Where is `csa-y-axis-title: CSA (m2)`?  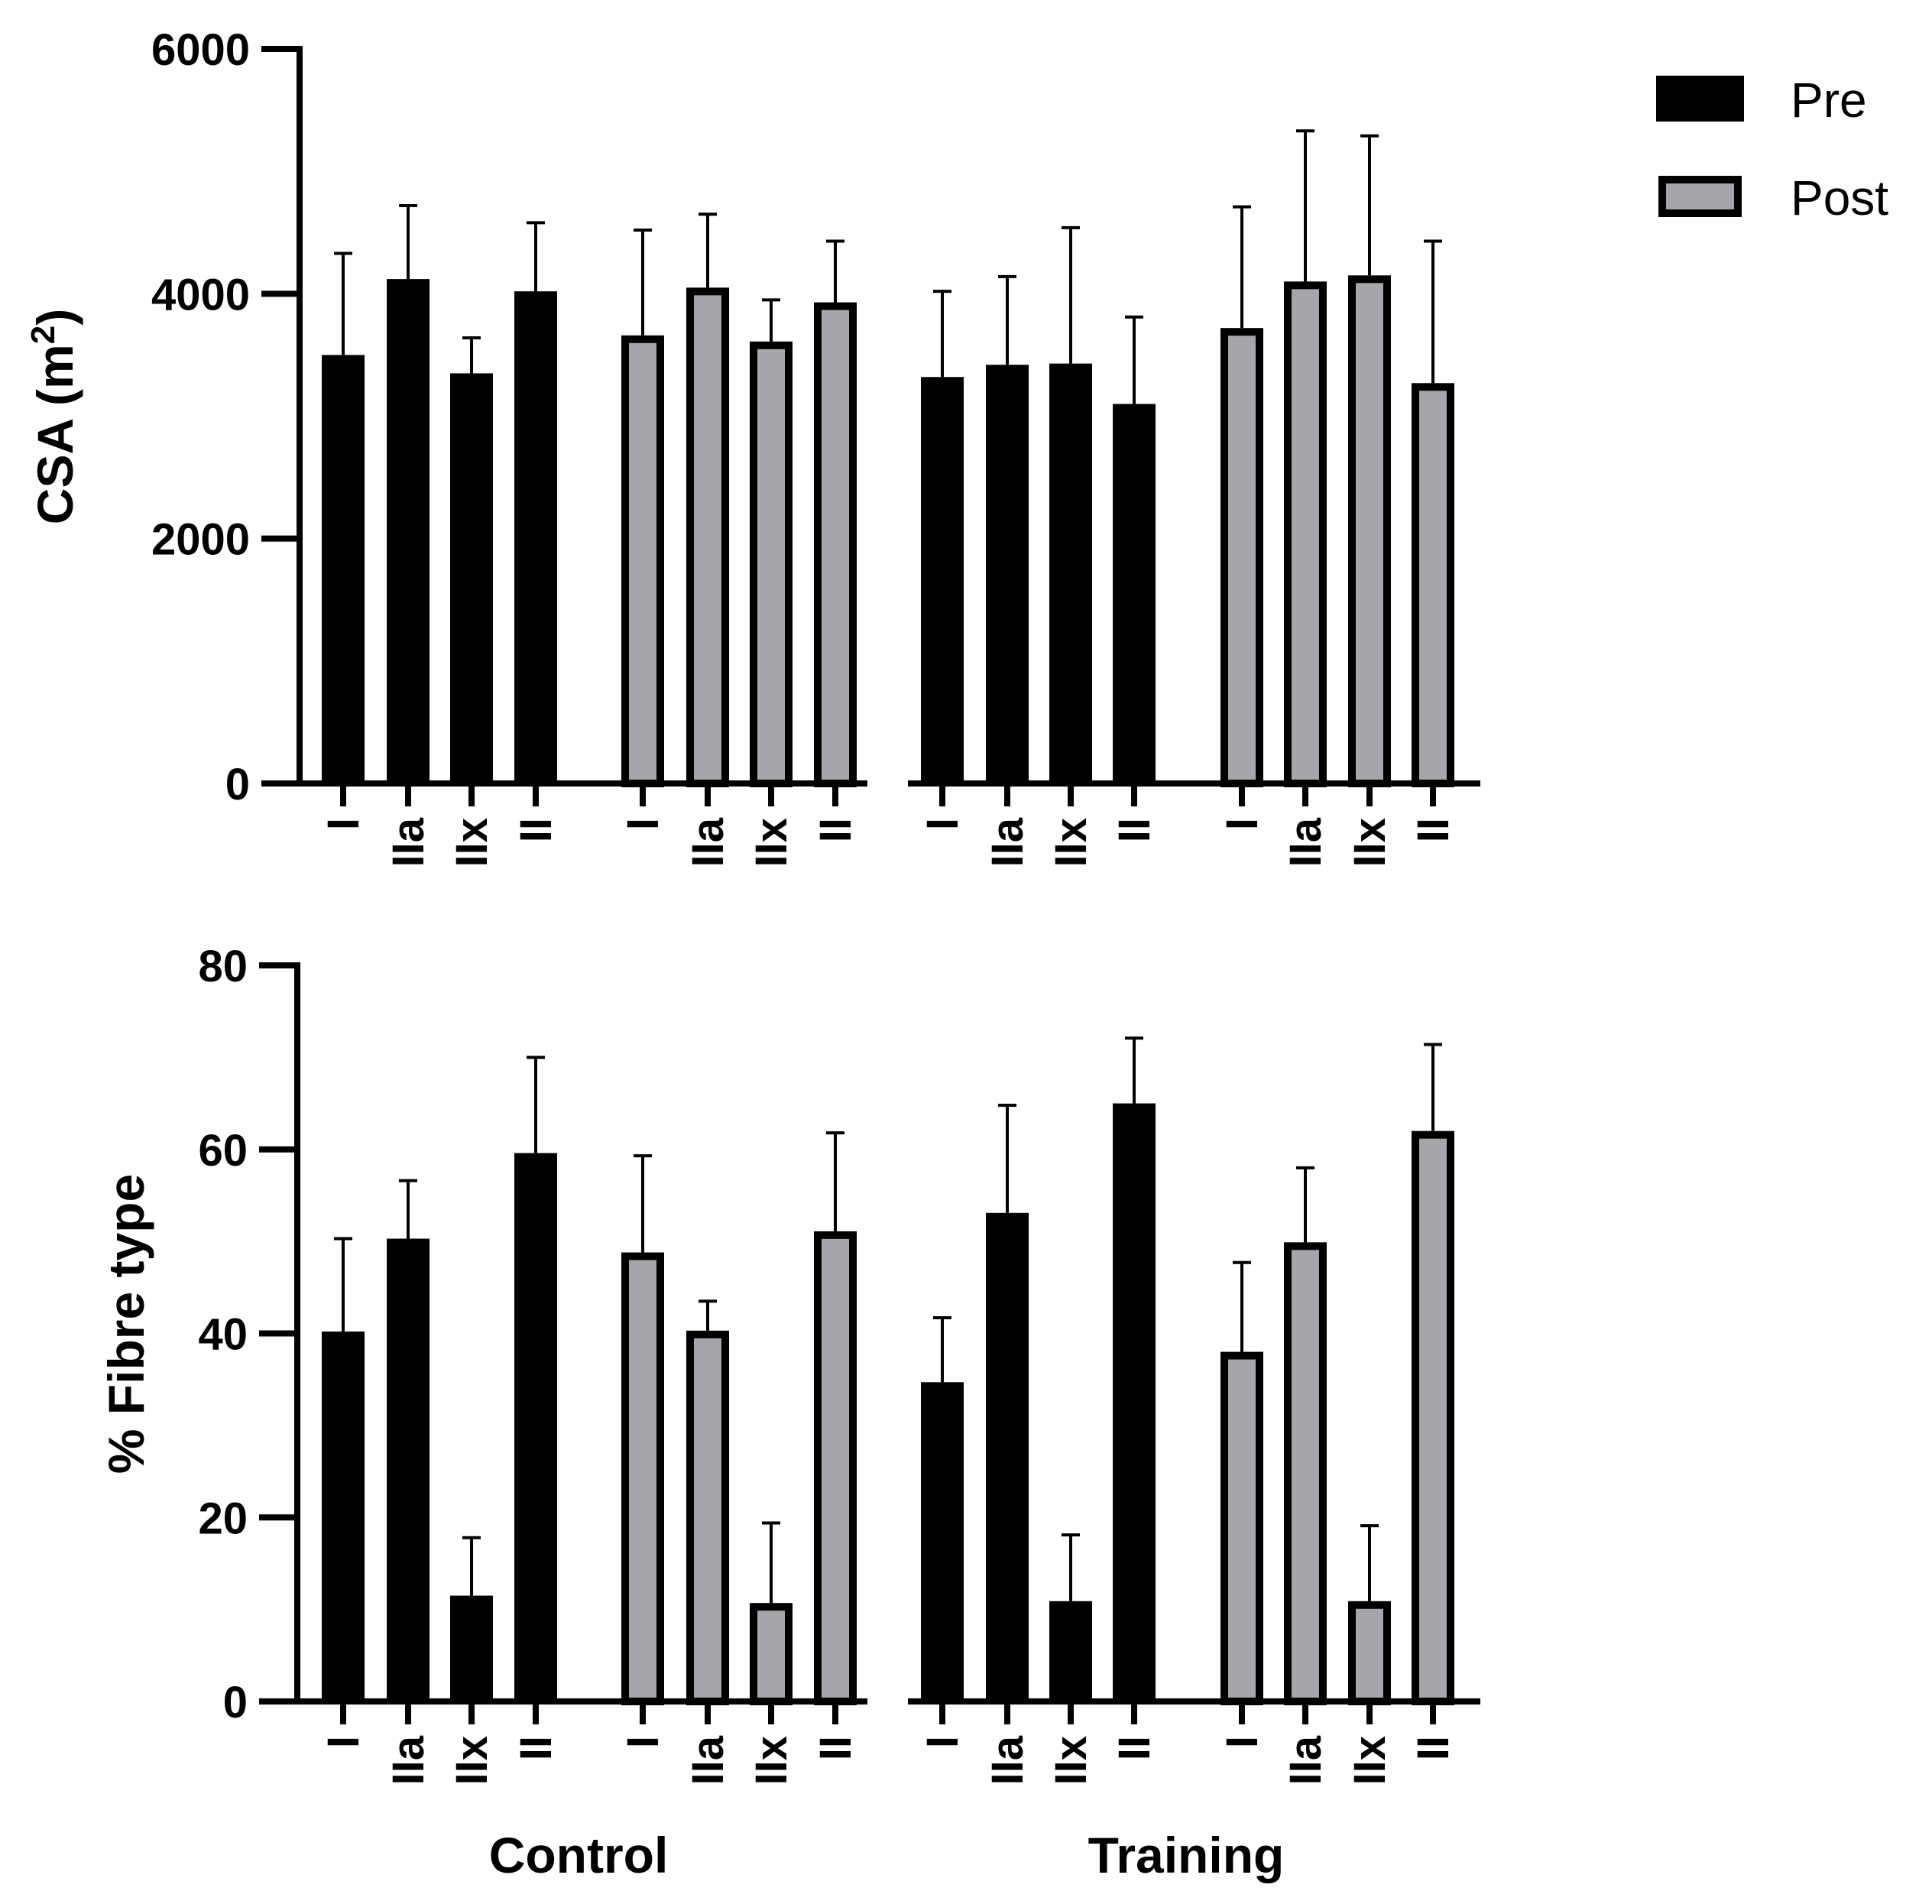 csa-y-axis-title: CSA (m2) is located at coordinates (53, 416).